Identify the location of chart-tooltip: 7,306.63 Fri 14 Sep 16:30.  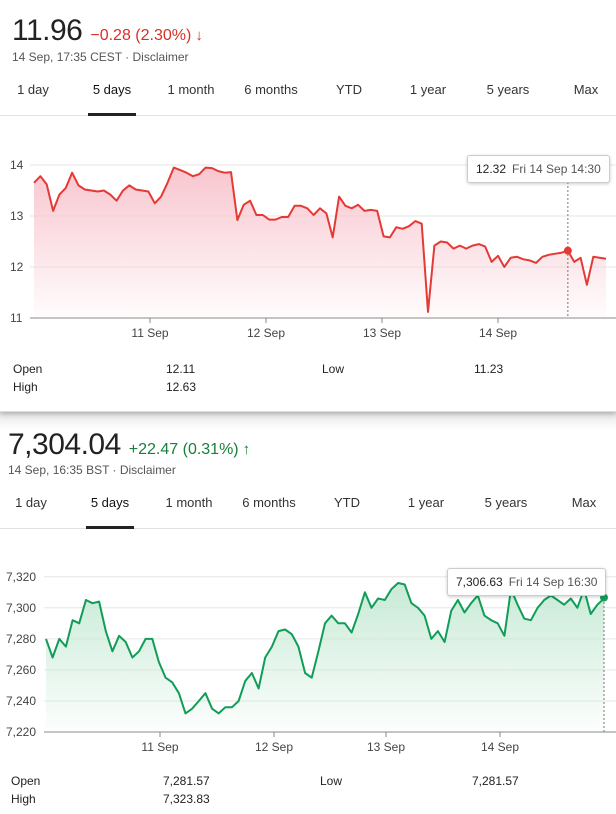
(527, 582).